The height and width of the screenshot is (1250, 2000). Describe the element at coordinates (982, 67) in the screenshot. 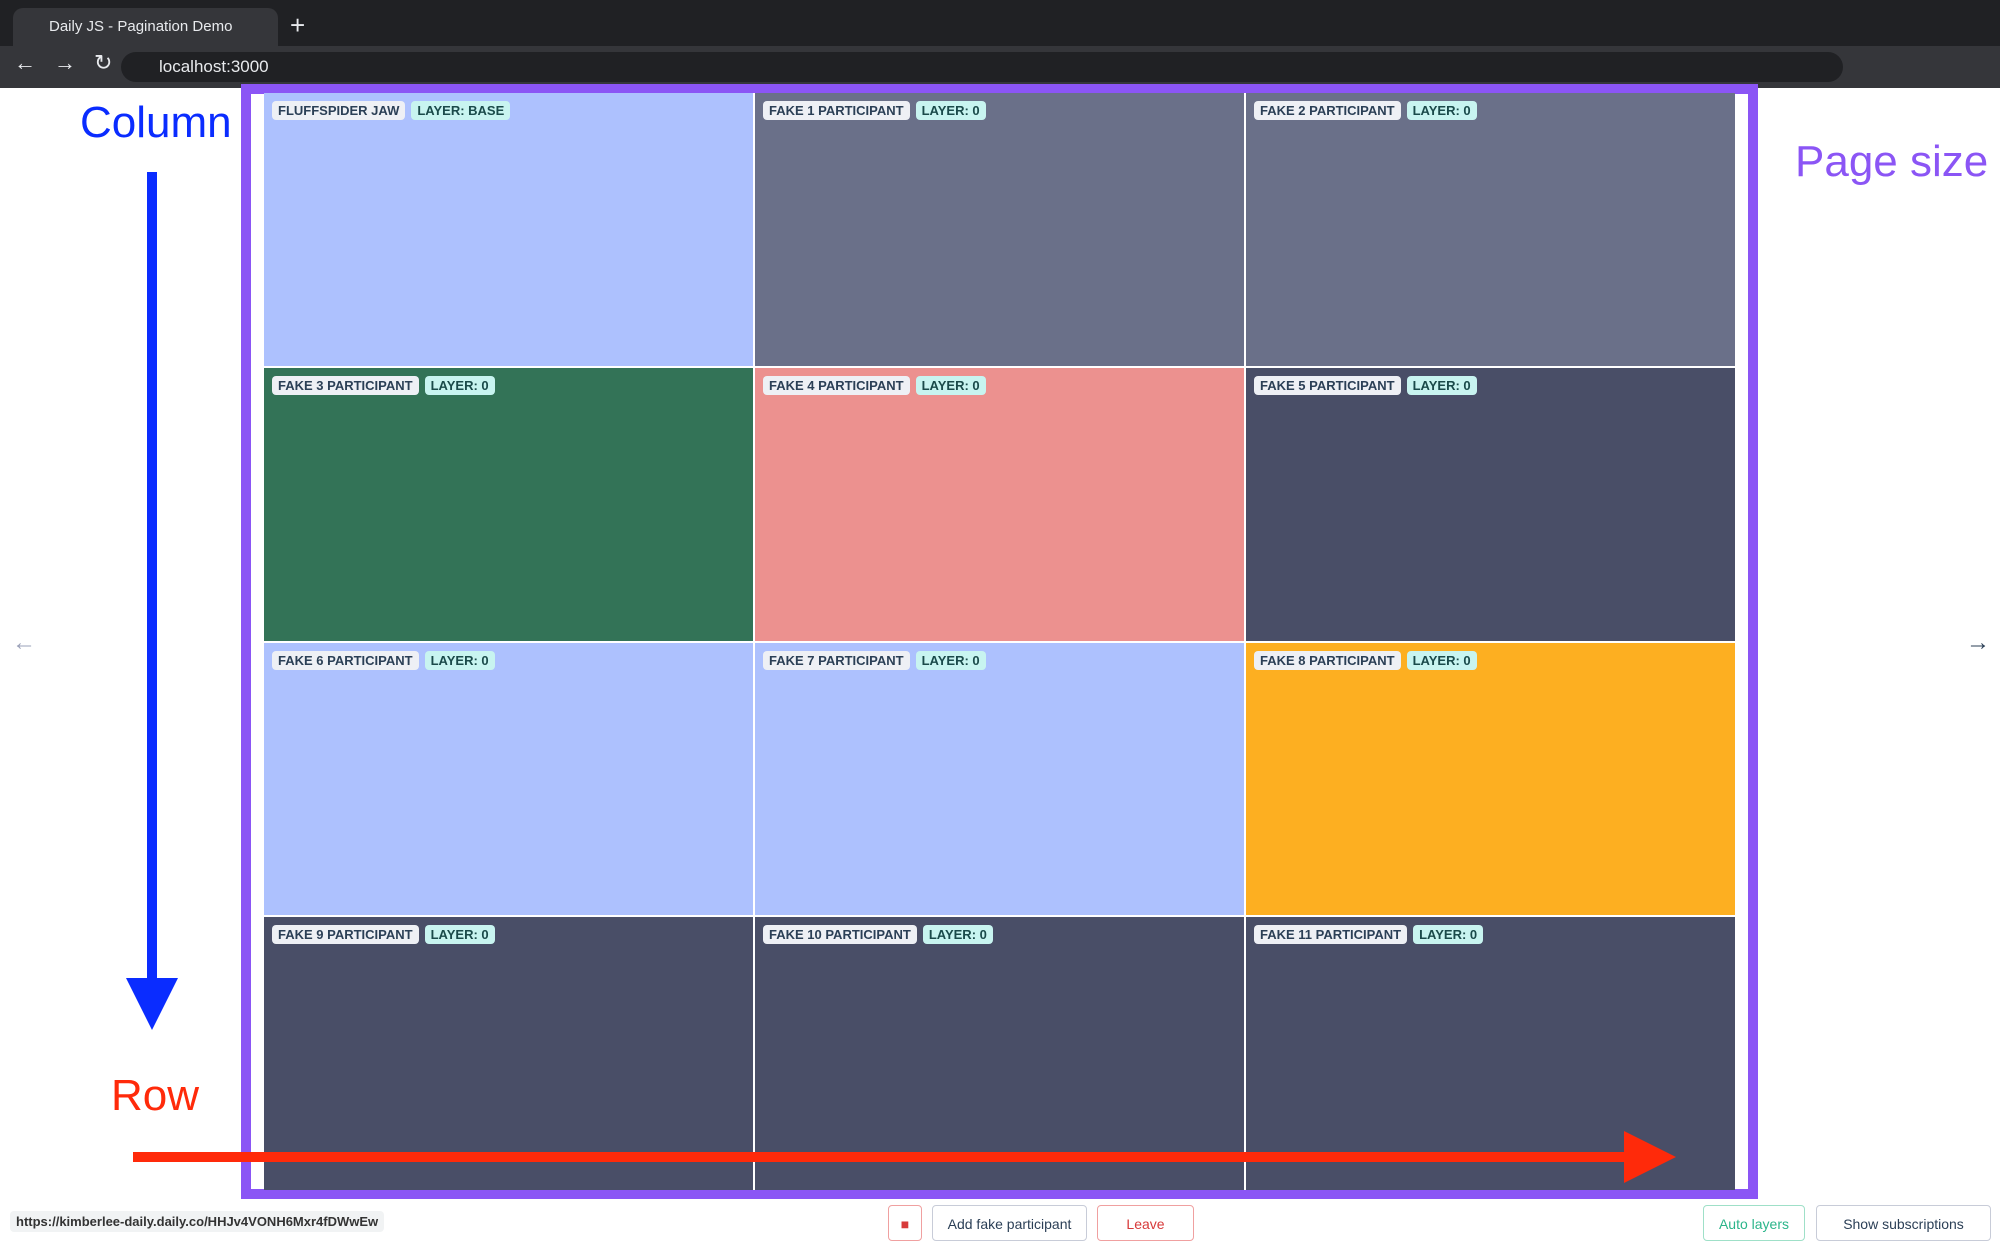

I see `omnibox: localhost:3000` at that location.